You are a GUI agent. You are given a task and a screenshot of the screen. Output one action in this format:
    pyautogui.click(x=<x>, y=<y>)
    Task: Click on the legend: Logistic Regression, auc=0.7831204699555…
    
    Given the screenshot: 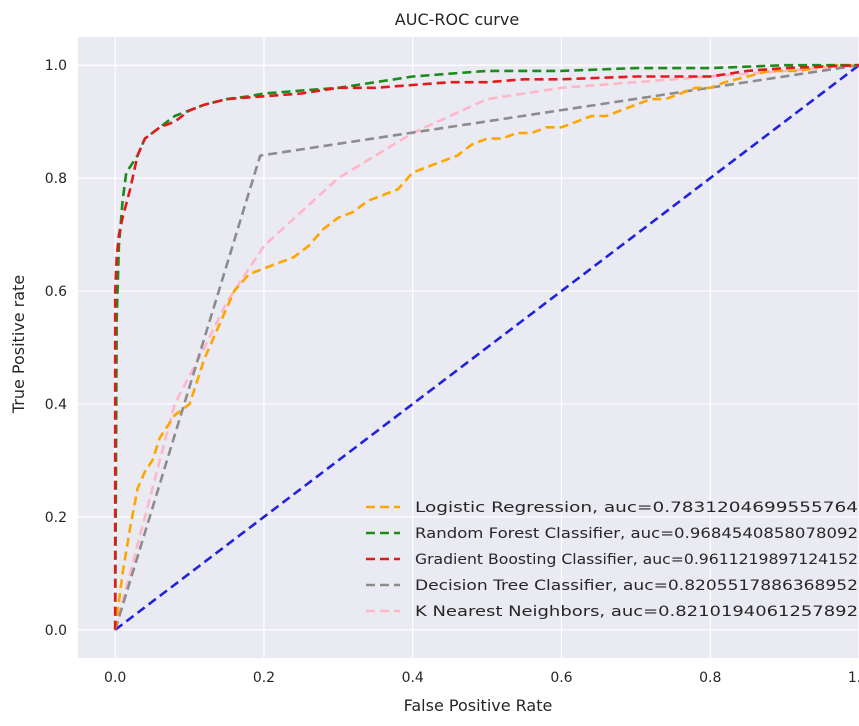 What is the action you would take?
    pyautogui.click(x=612, y=560)
    